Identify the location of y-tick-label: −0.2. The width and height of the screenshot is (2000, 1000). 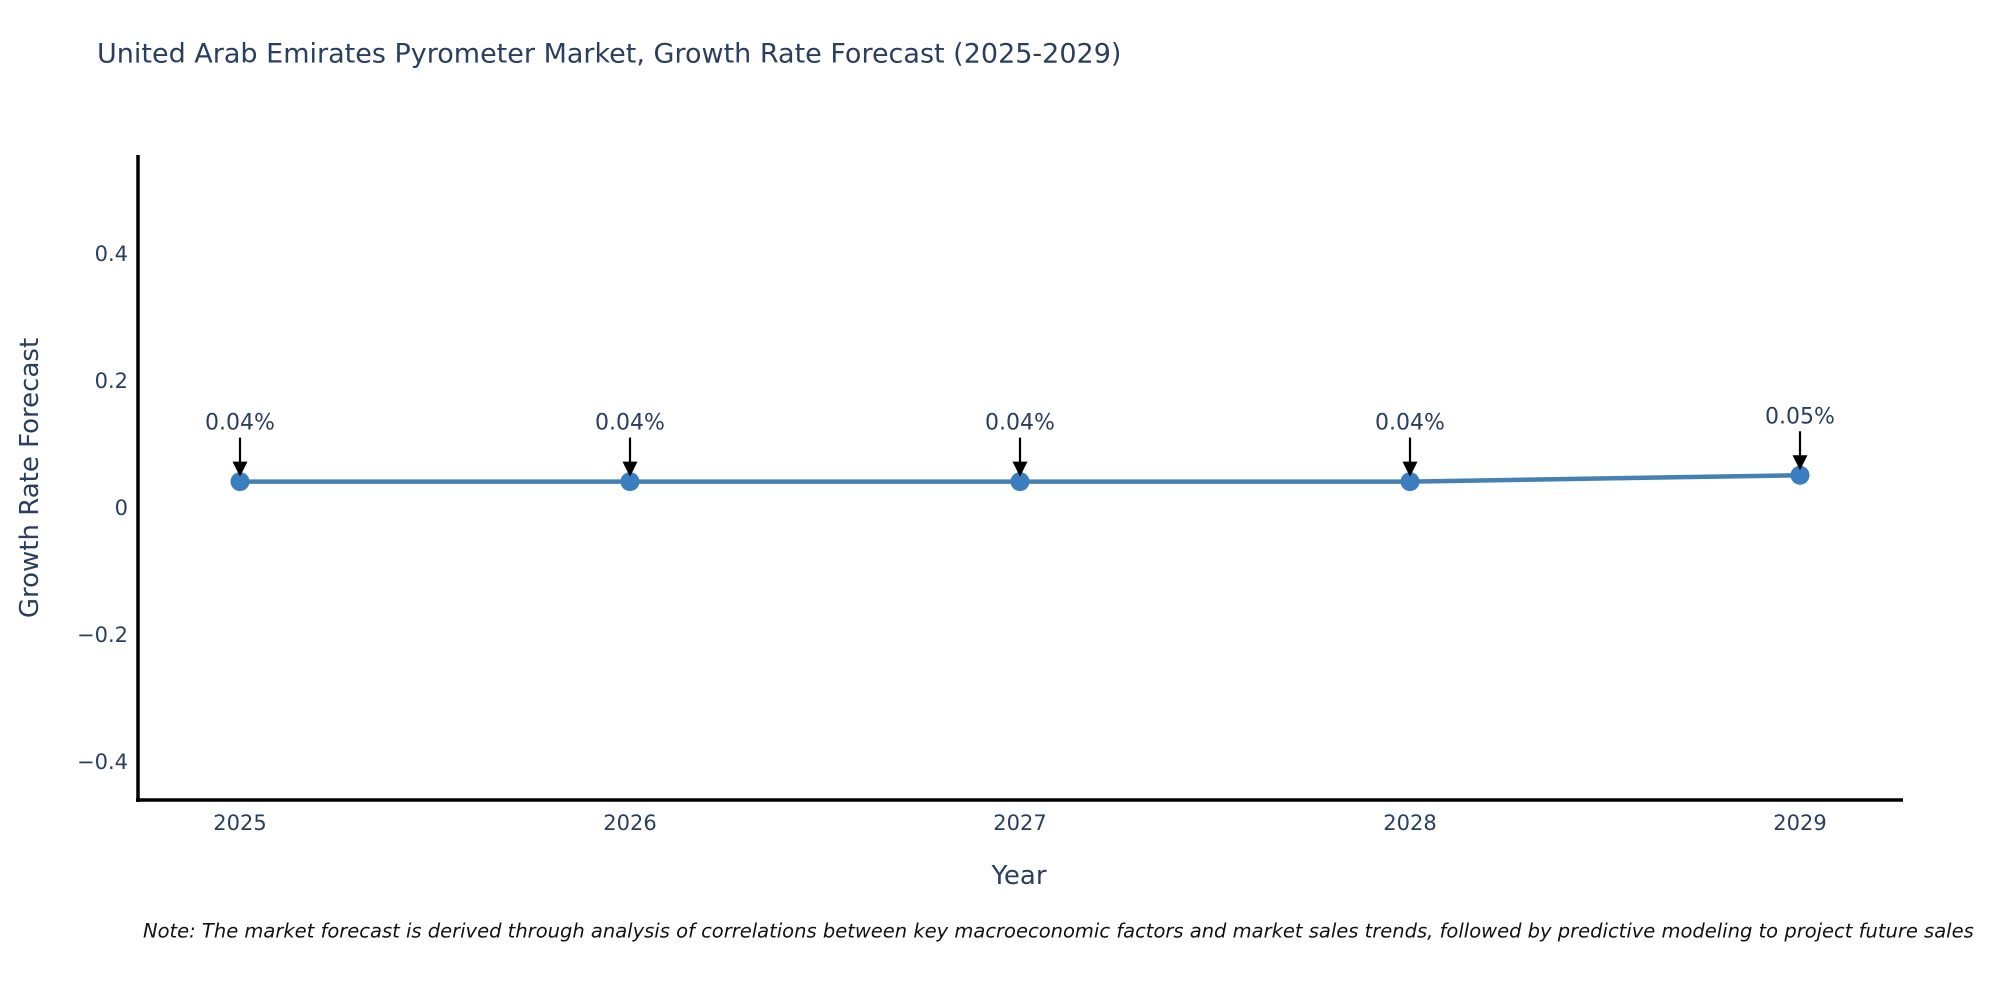
(102, 635).